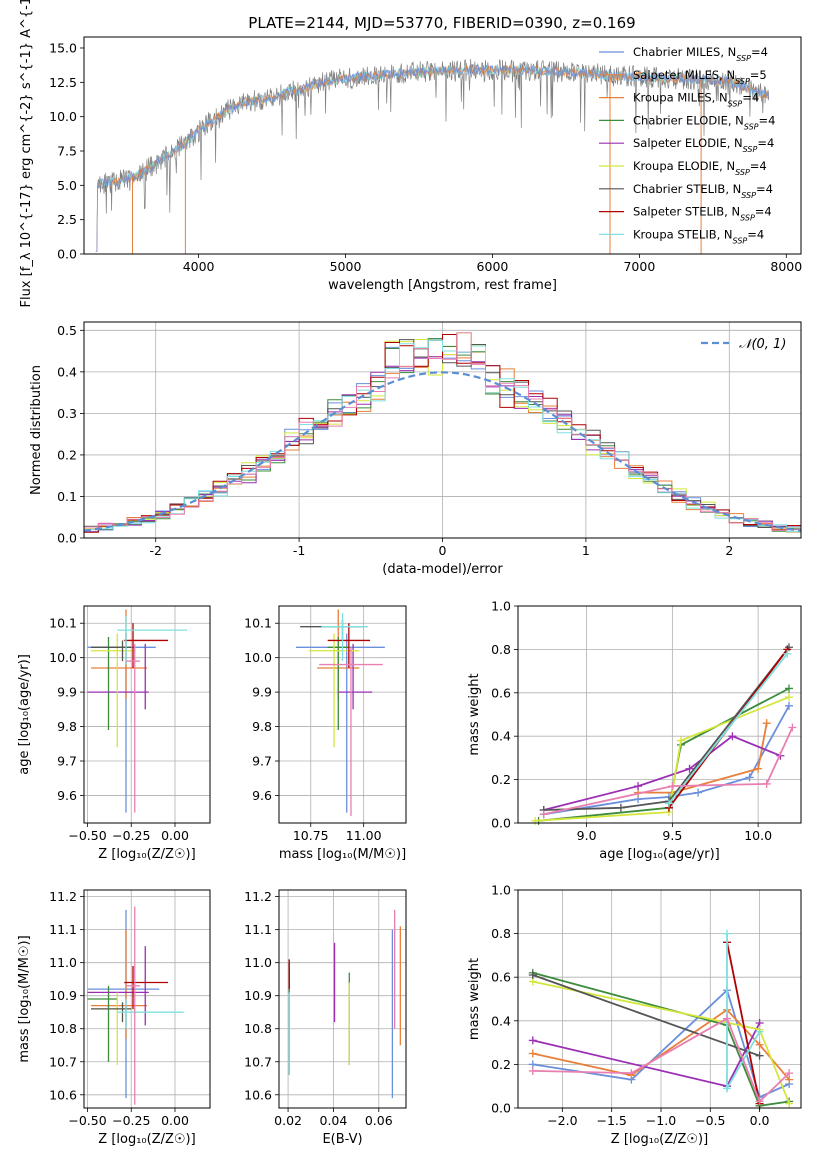 This screenshot has height=1174, width=819. What do you see at coordinates (258, 1061) in the screenshot?
I see `y-tick-label: 10.7` at bounding box center [258, 1061].